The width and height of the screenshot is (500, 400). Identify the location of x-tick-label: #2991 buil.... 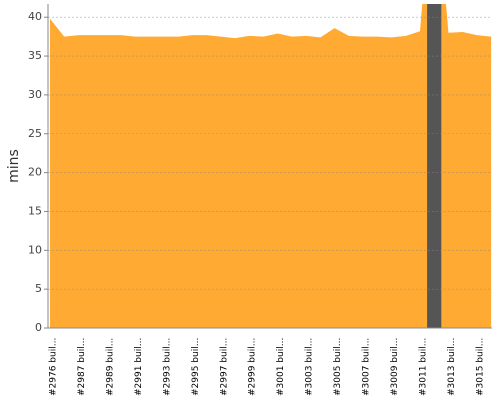
(139, 367).